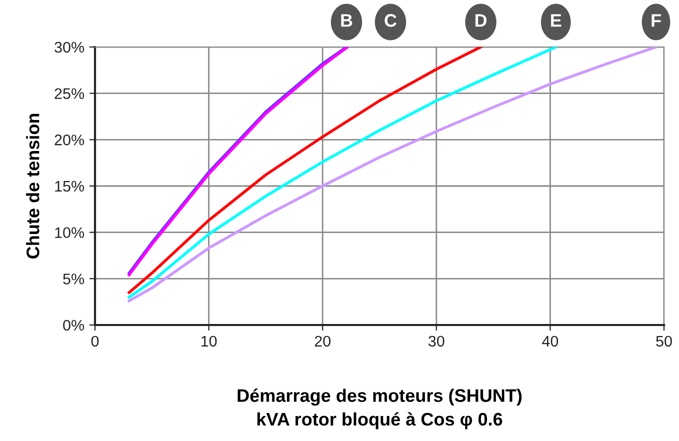 The image size is (679, 441). Describe the element at coordinates (550, 341) in the screenshot. I see `x-tick-label: 40` at that location.